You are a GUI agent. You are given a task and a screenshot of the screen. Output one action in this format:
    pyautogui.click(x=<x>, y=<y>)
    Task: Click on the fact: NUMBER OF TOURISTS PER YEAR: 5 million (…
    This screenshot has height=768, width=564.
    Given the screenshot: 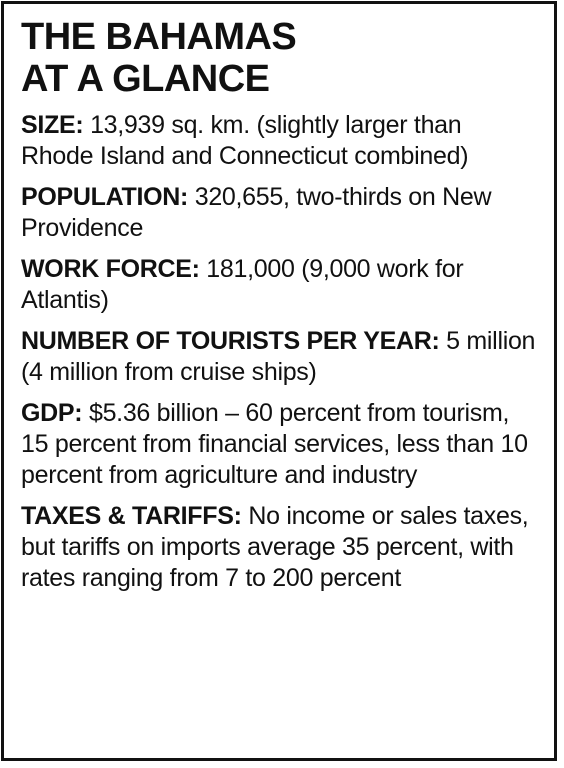 What is the action you would take?
    pyautogui.click(x=278, y=357)
    